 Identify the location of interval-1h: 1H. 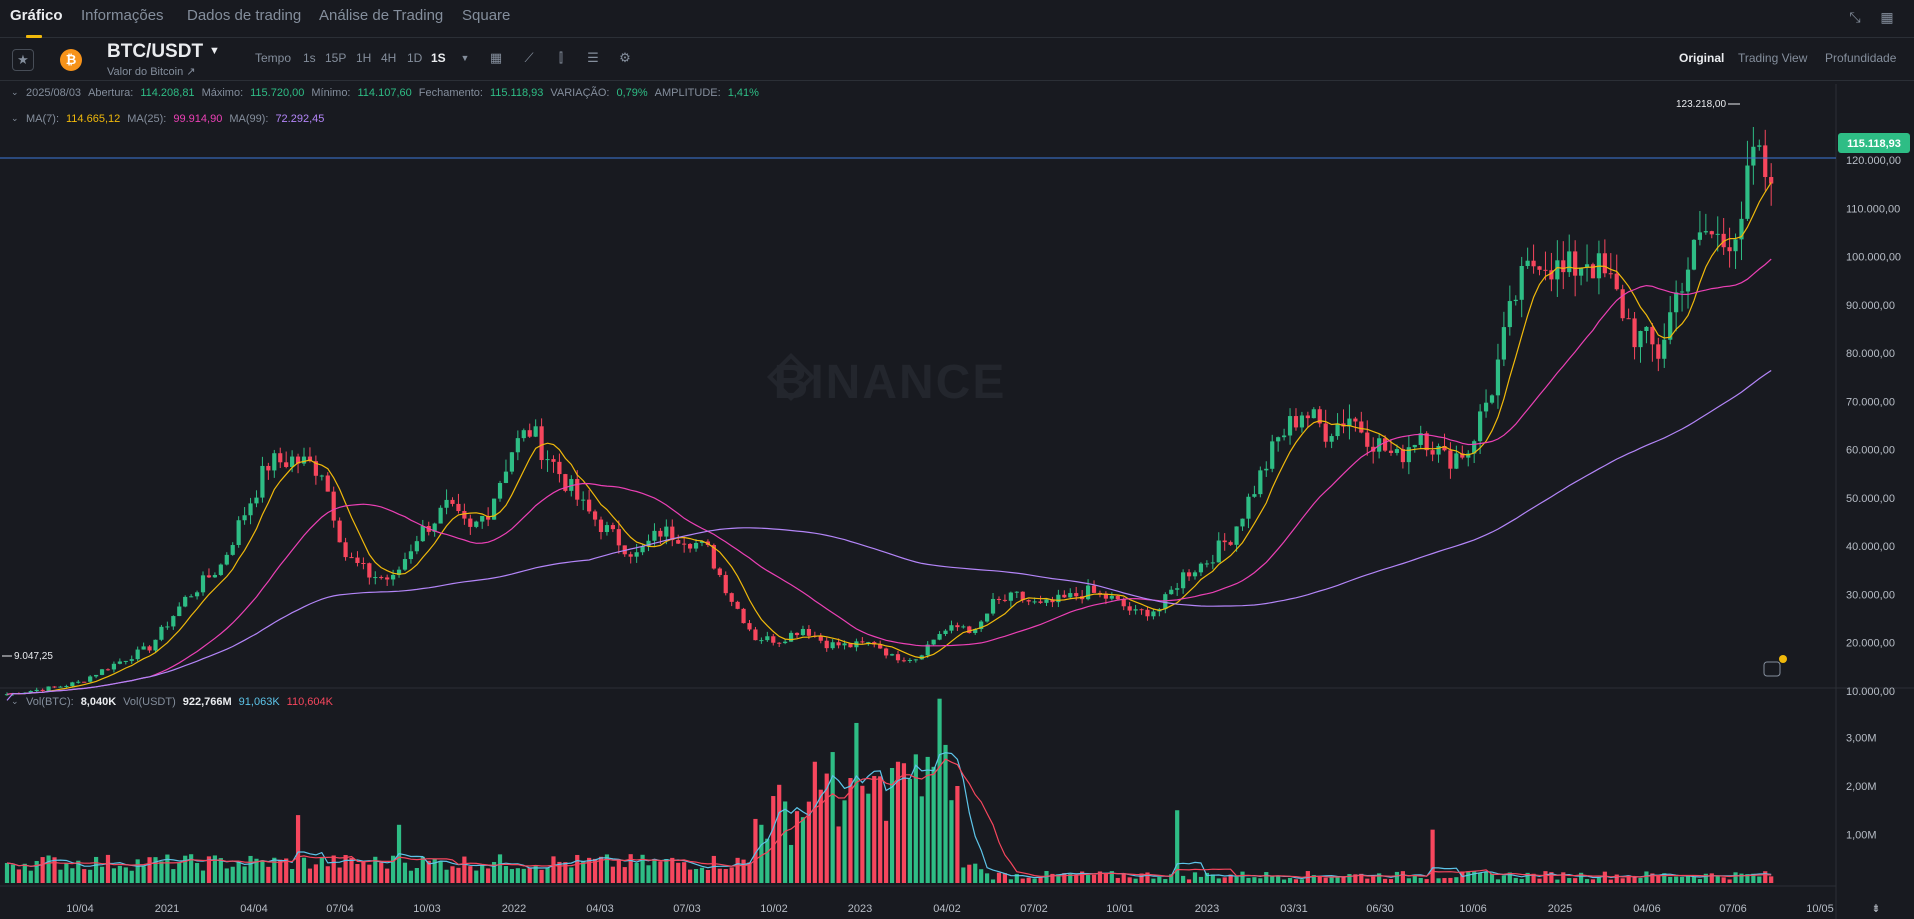
(364, 58).